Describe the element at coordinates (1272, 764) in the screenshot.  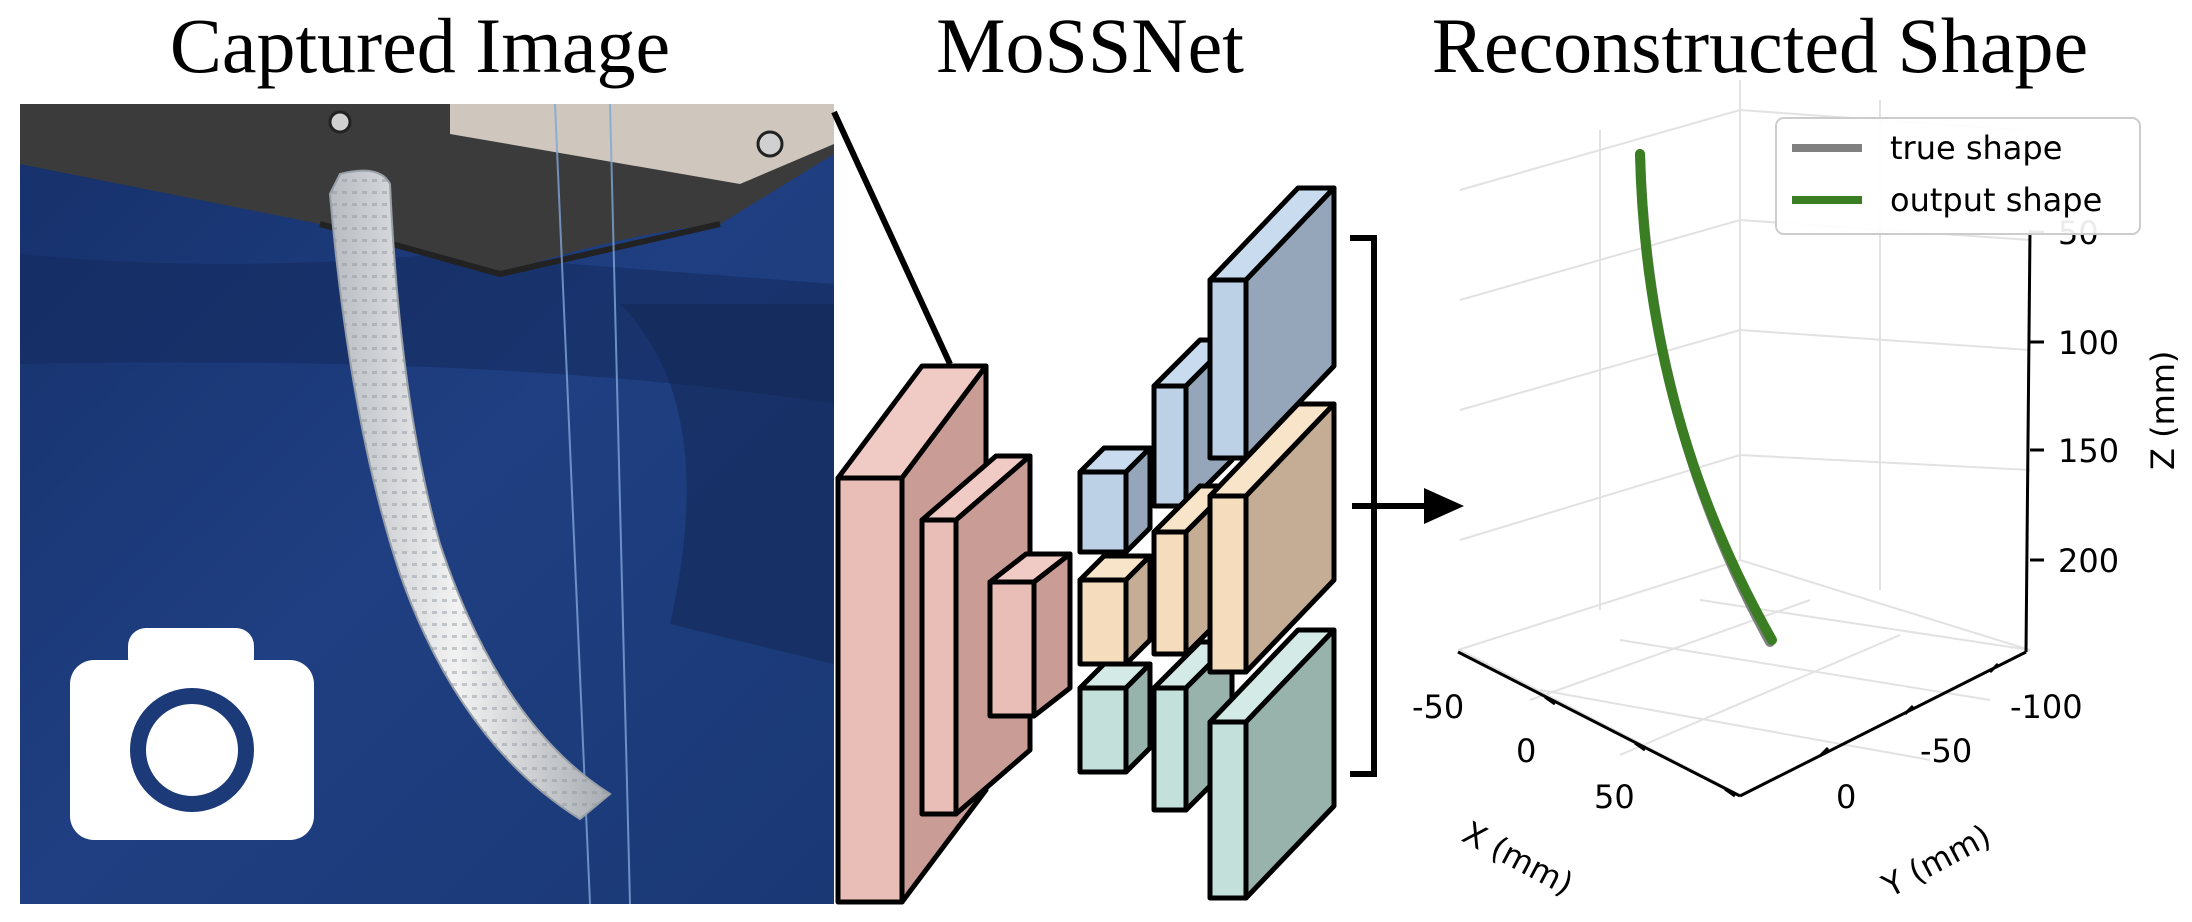
I see `decoder-teal-large` at that location.